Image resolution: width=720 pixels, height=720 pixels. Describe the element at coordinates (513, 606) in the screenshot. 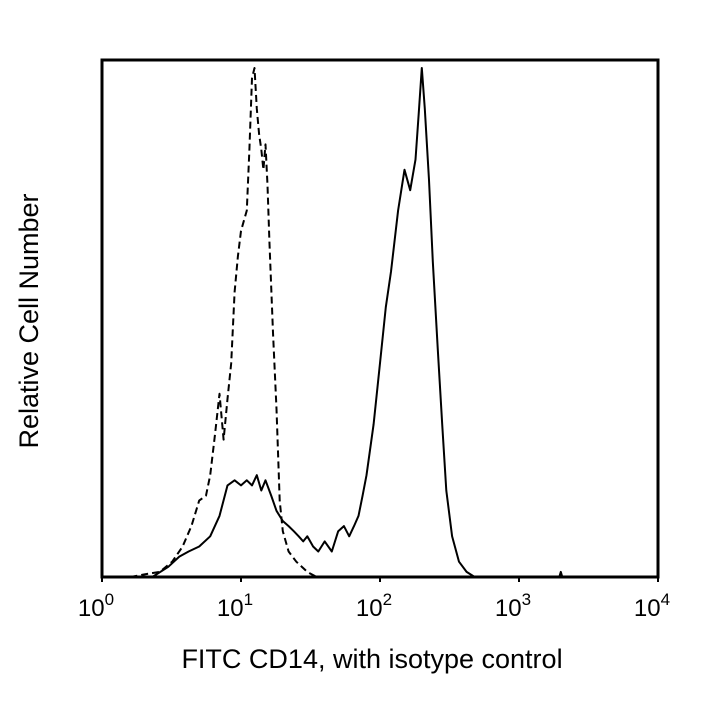

I see `x-tick-label: 10³` at that location.